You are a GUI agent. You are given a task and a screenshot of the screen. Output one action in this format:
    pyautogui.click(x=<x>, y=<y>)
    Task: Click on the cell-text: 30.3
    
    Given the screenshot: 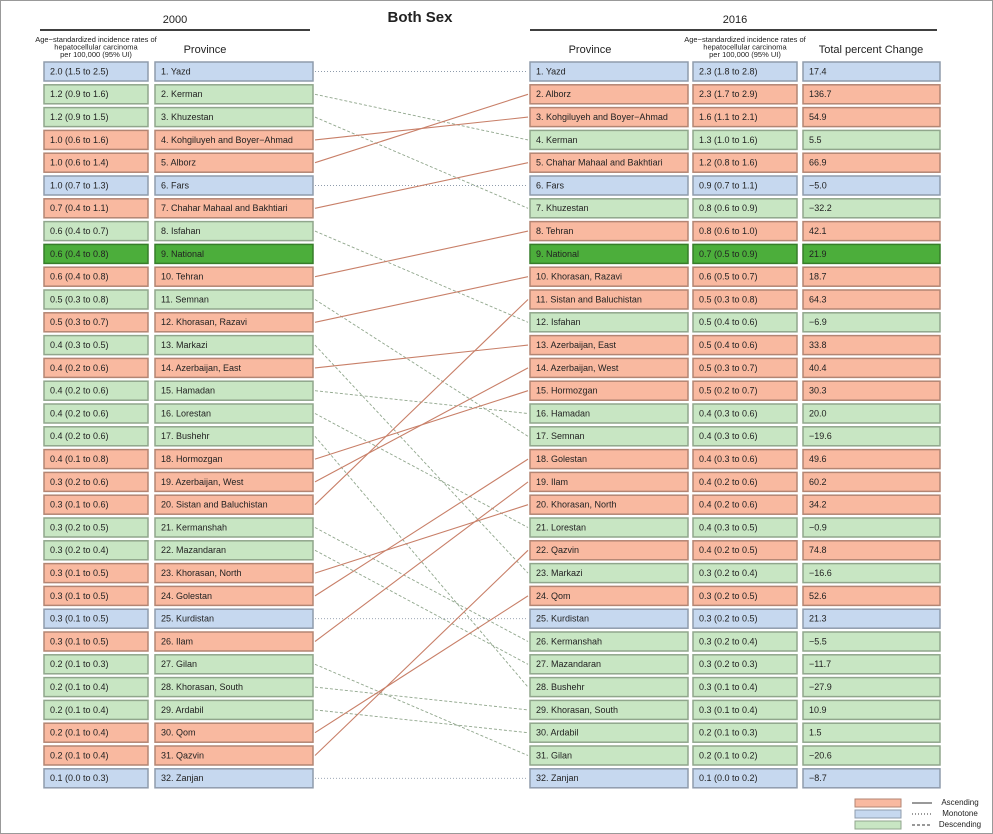 What is the action you would take?
    pyautogui.click(x=818, y=391)
    